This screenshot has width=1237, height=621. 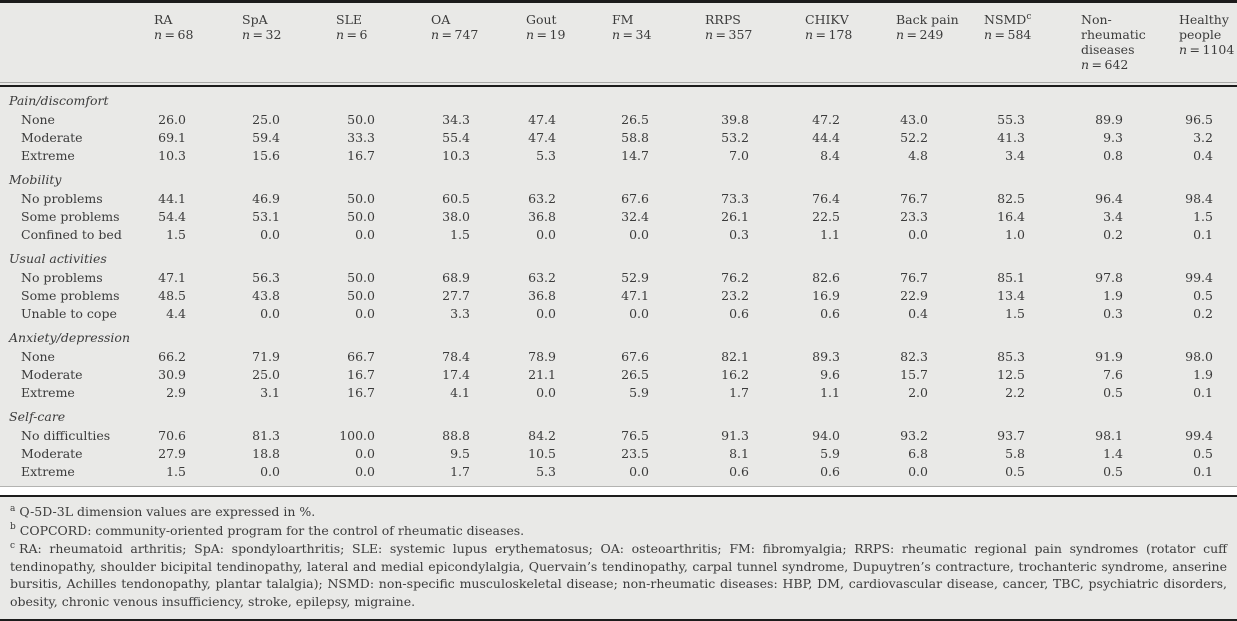 I want to click on row-label: No difficulties, so click(x=66, y=435).